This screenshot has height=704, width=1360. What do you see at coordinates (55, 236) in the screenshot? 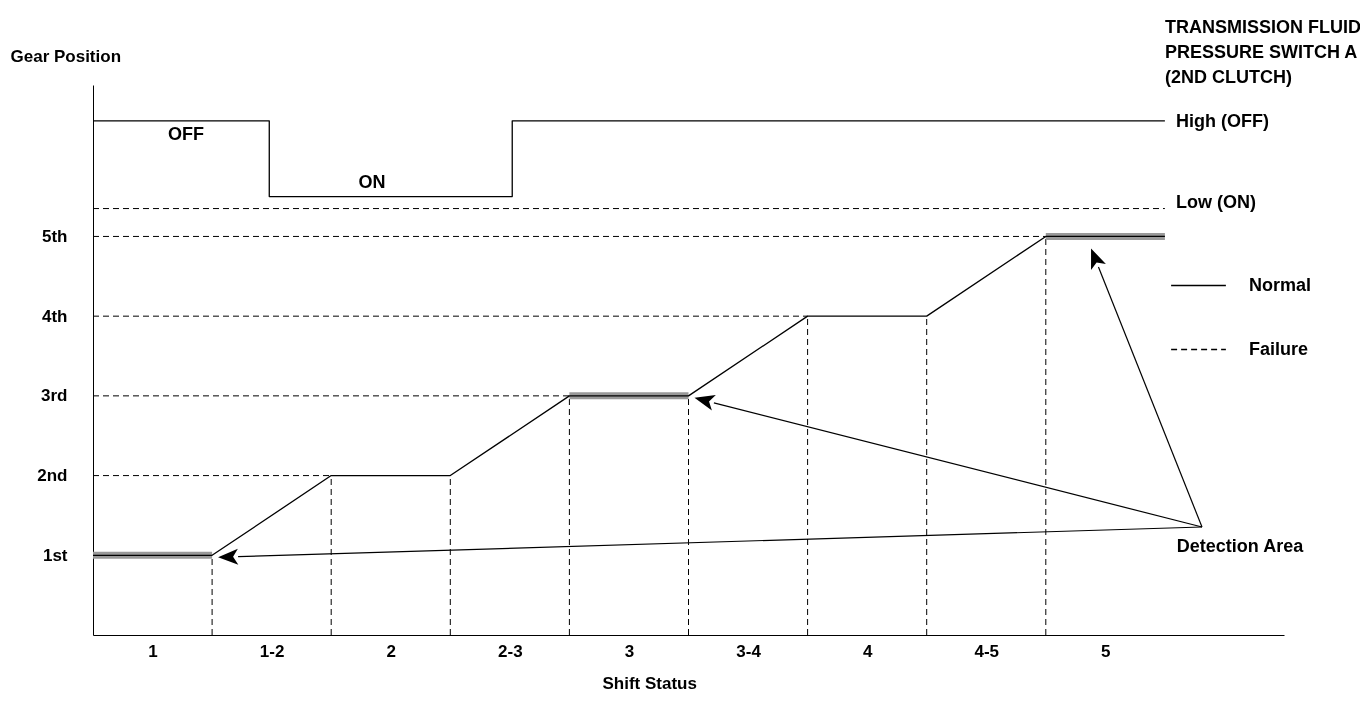
I see `y-tick-label: 5th` at bounding box center [55, 236].